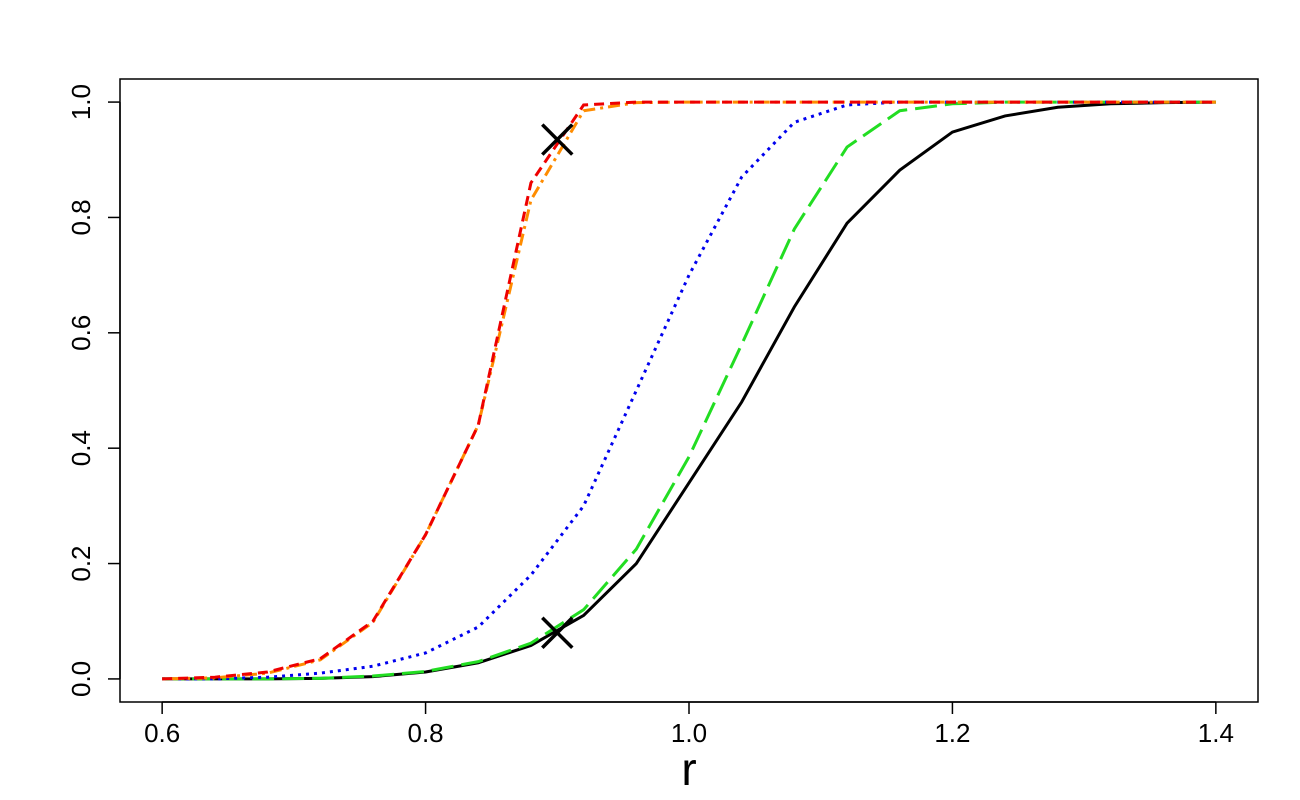 The image size is (1300, 800). I want to click on x-tick-label: 1.0, so click(689, 733).